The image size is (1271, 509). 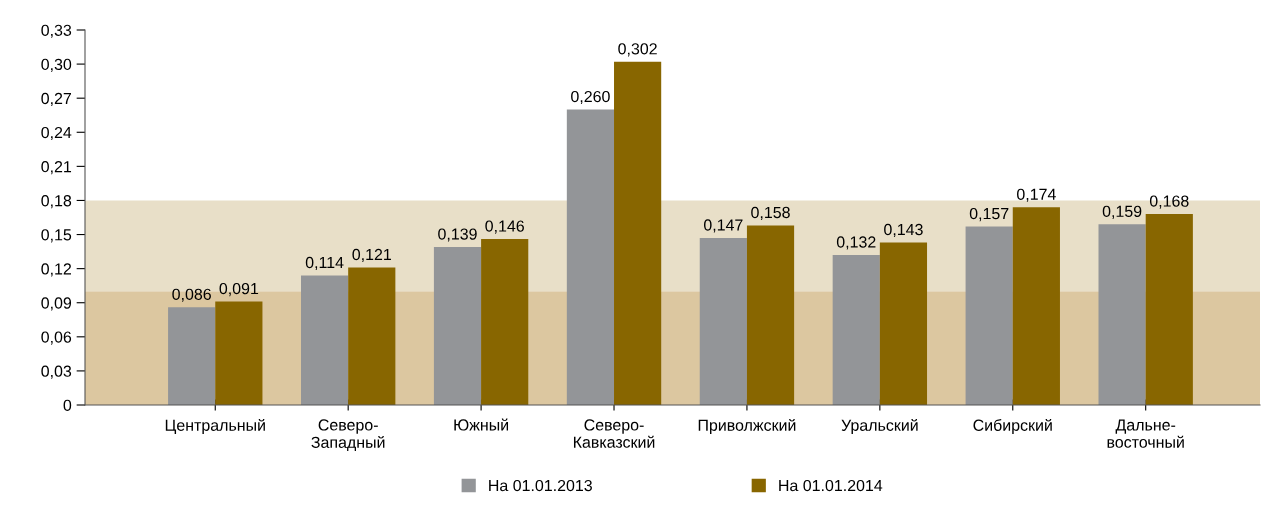 I want to click on data-label: 0,260, so click(x=590, y=97).